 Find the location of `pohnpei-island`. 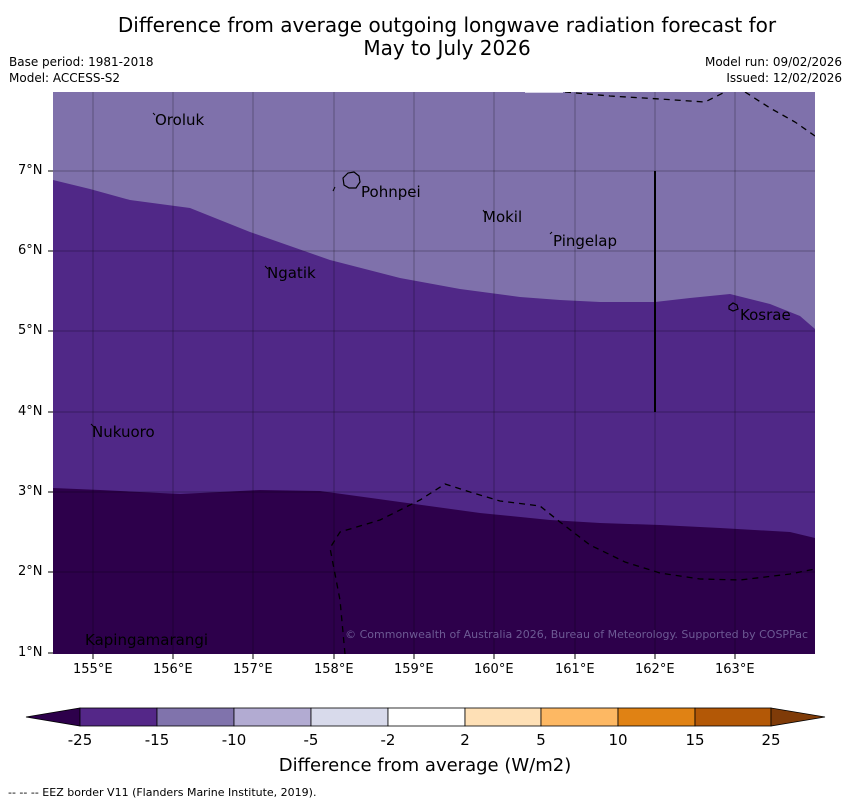

pohnpei-island is located at coordinates (351, 180).